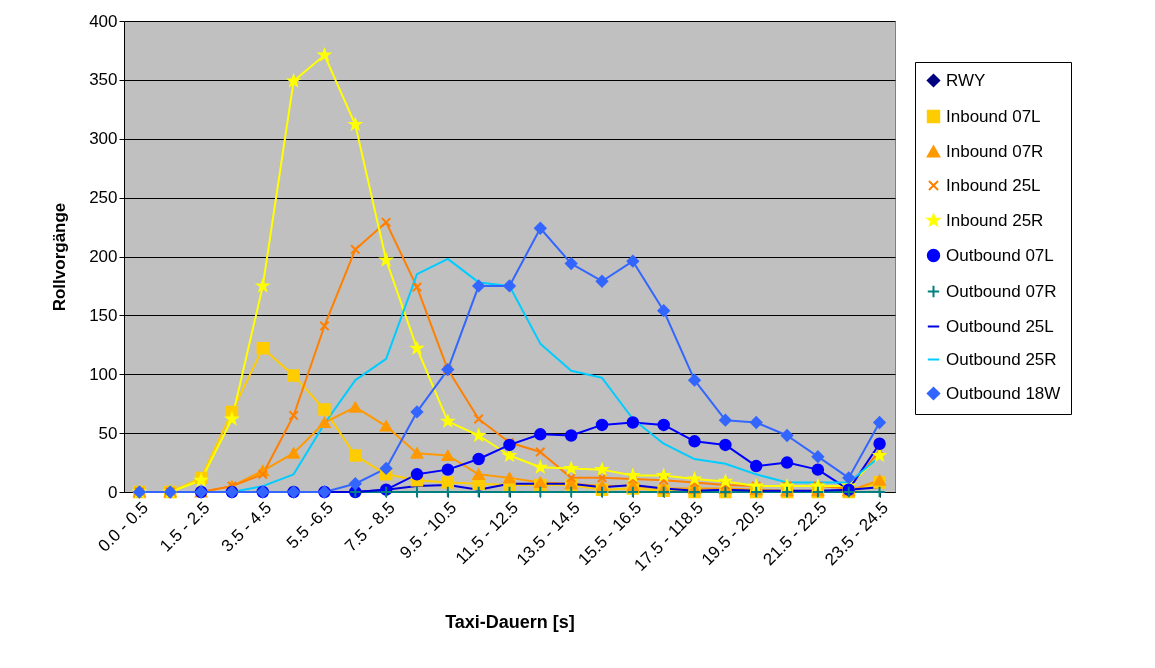 The image size is (1155, 668). I want to click on y-tick-label: 100, so click(103, 374).